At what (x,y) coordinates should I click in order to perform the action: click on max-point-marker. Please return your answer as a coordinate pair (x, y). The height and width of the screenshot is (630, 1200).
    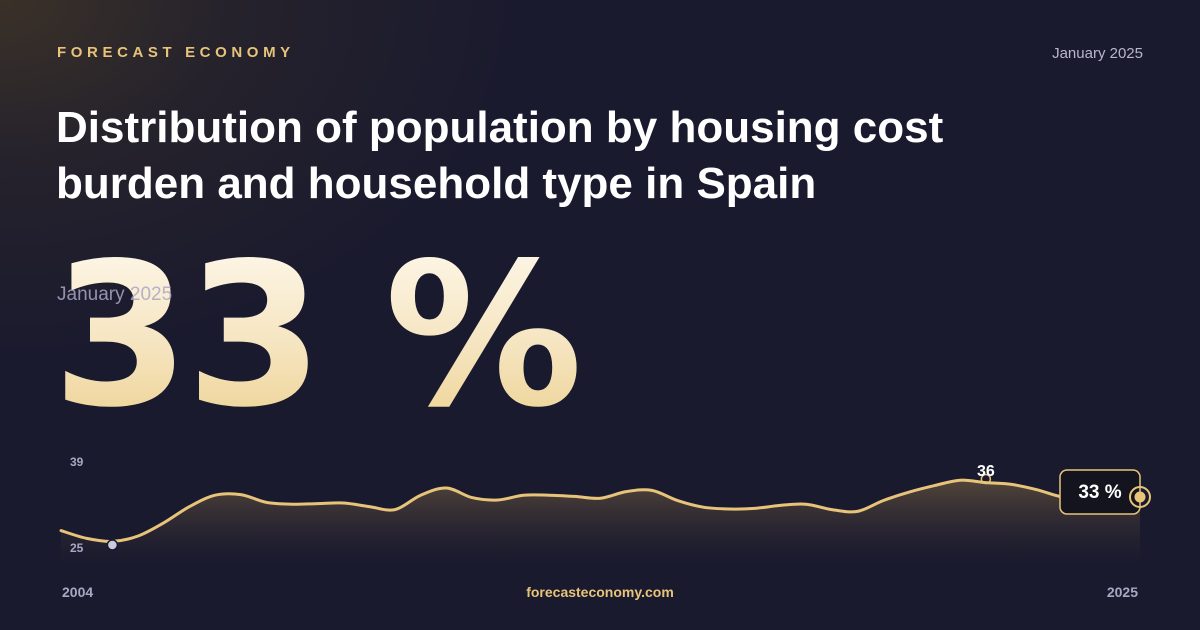
    Looking at the image, I should click on (986, 479).